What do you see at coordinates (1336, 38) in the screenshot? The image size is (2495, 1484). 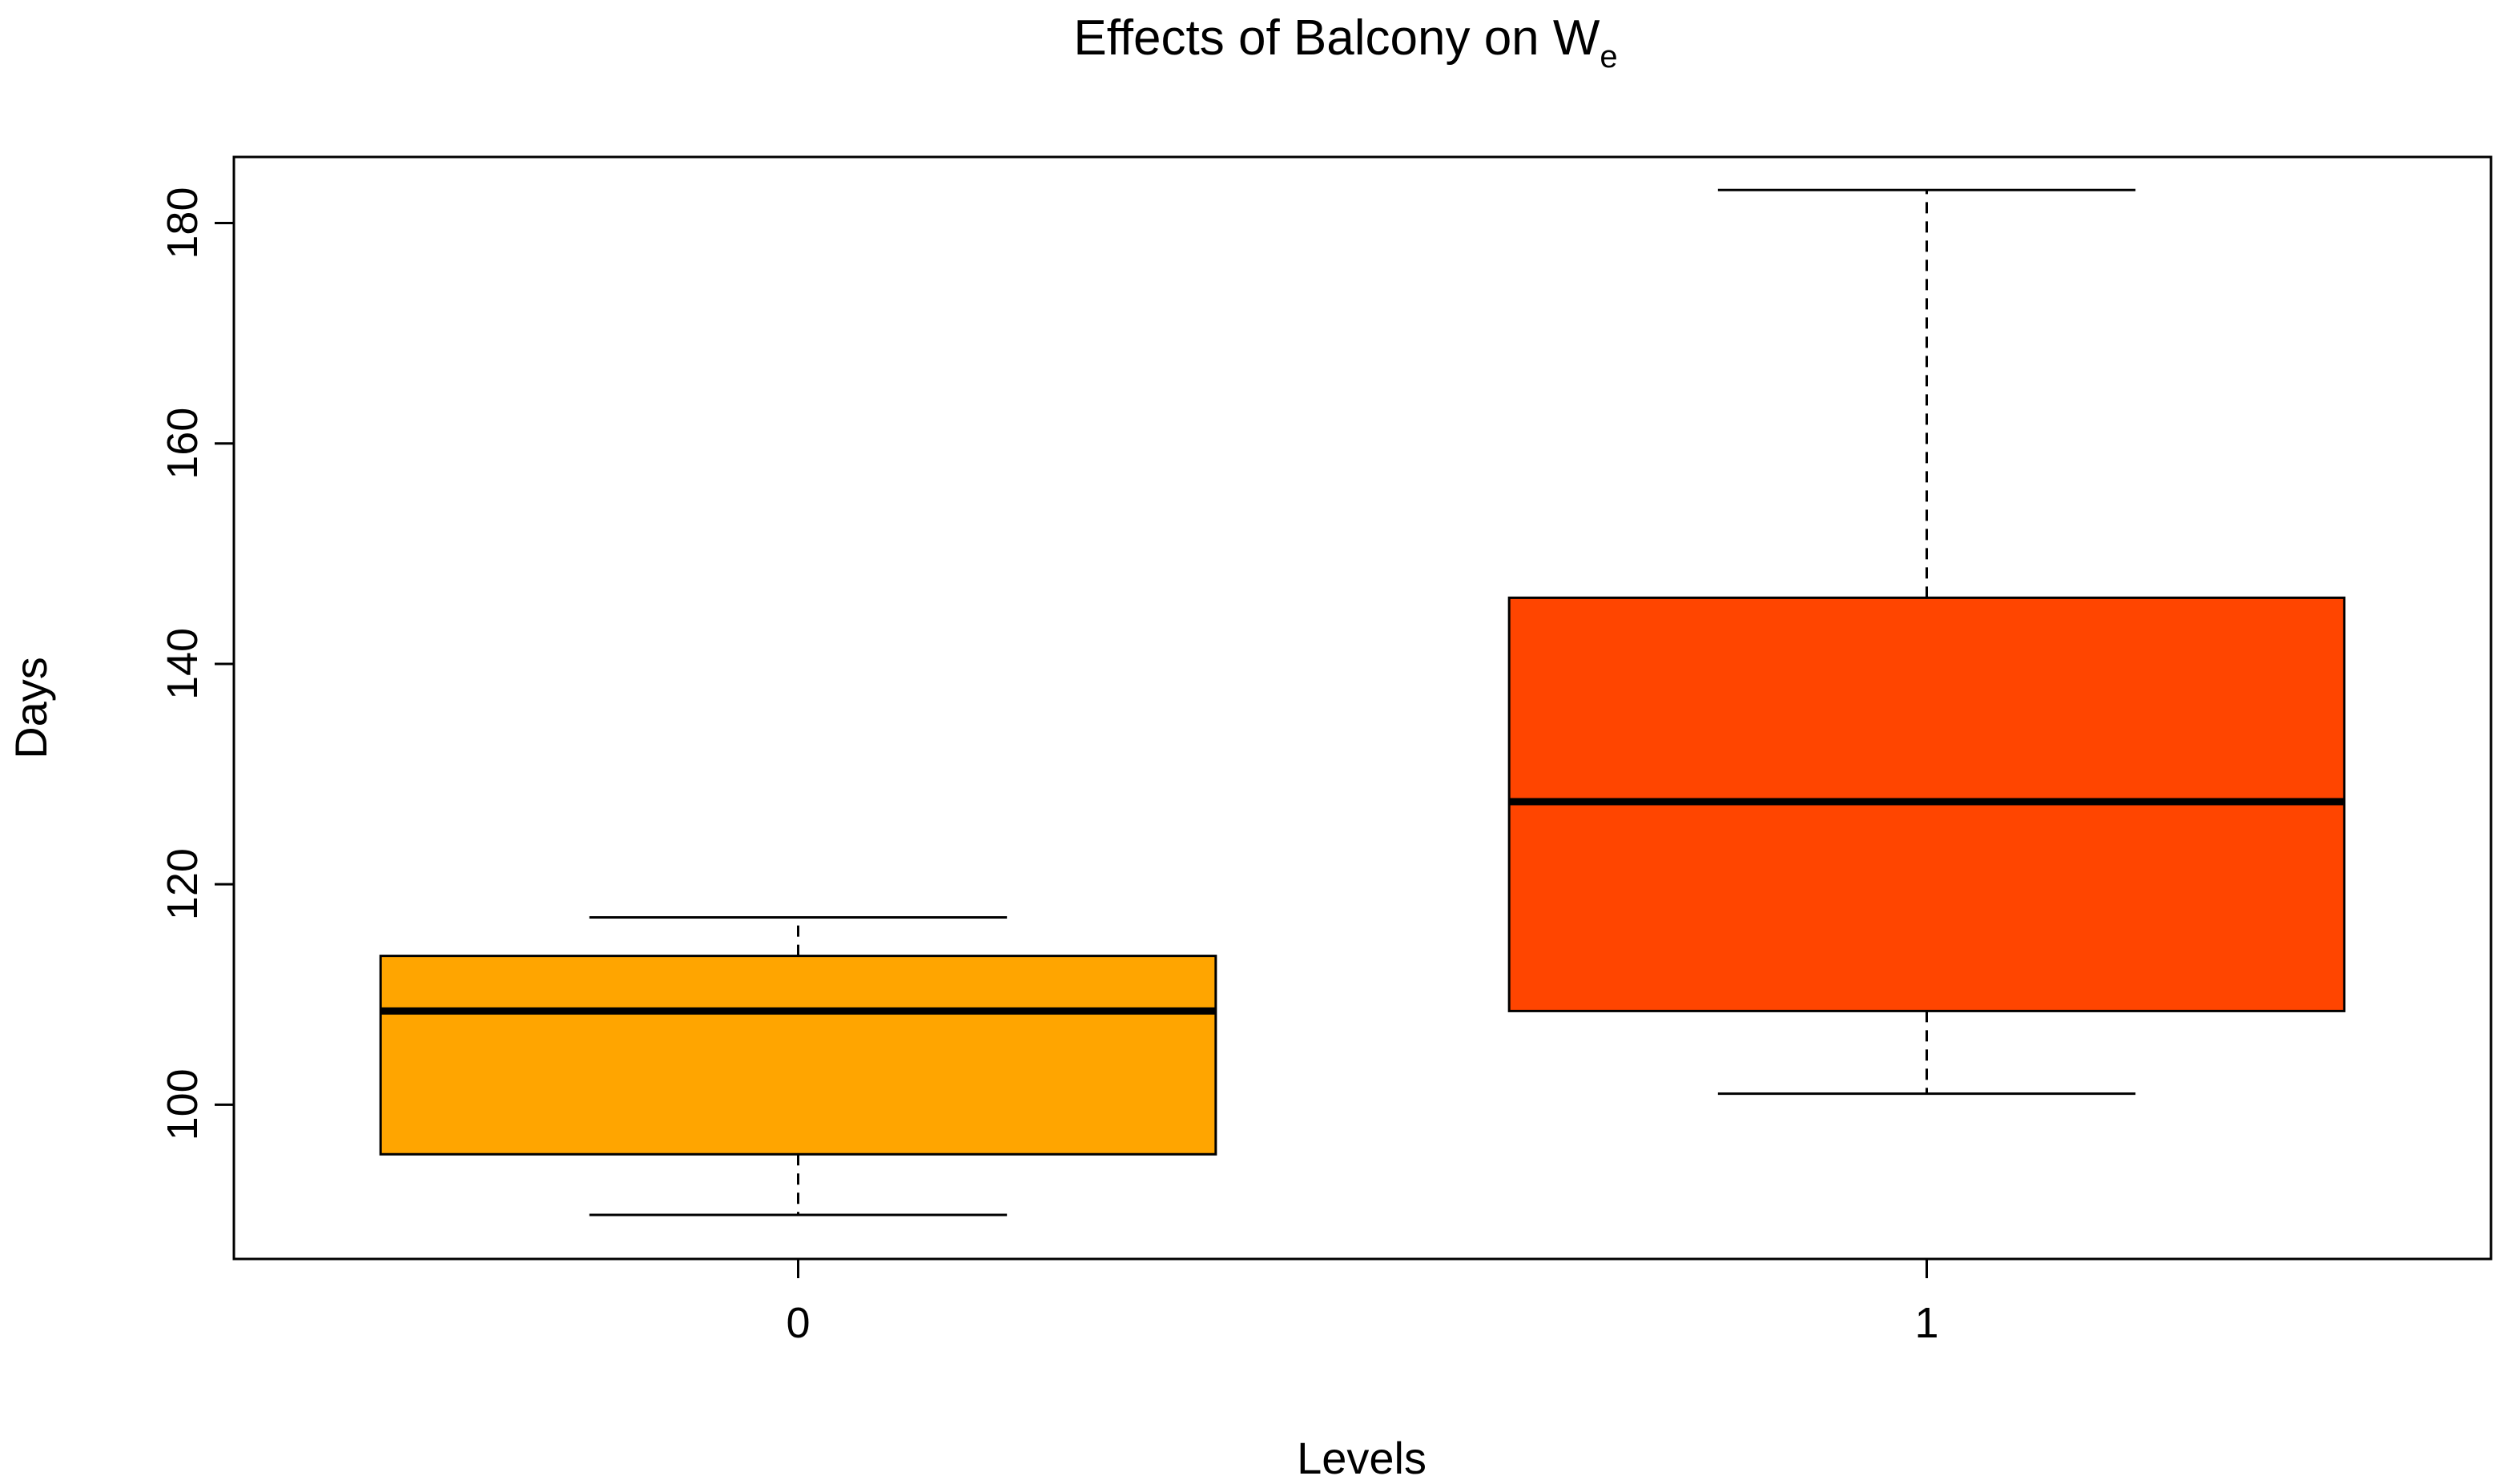 I see `chart-title-main: Effects of Balcony on W` at bounding box center [1336, 38].